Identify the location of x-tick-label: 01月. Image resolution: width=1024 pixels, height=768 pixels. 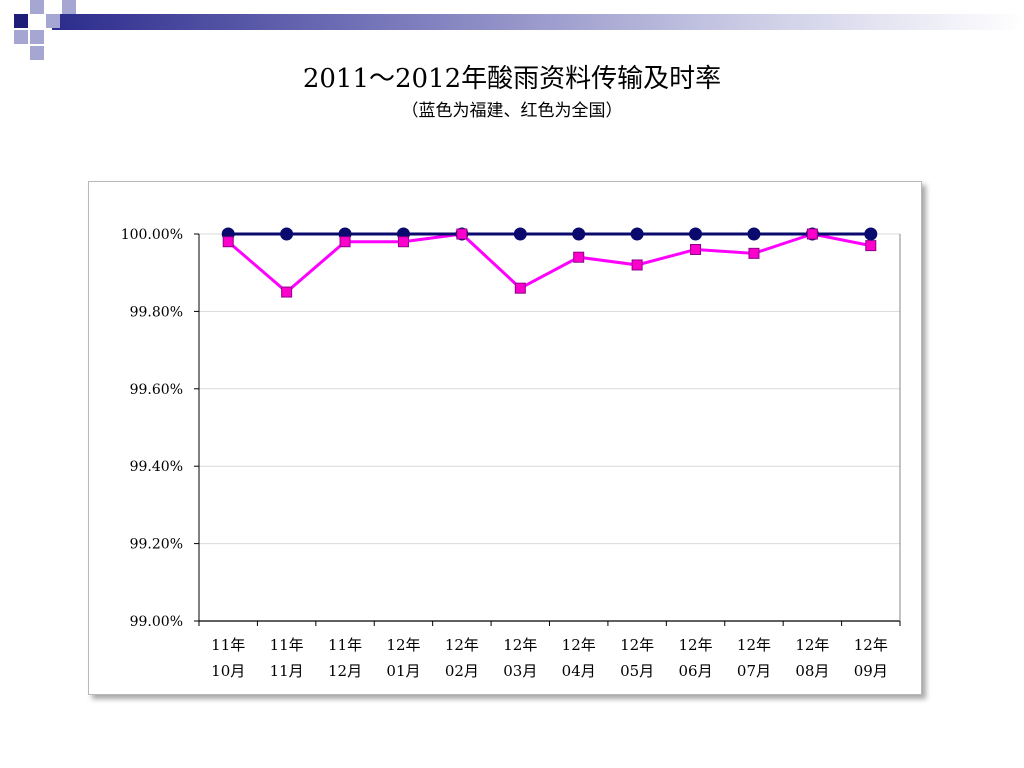
(403, 671).